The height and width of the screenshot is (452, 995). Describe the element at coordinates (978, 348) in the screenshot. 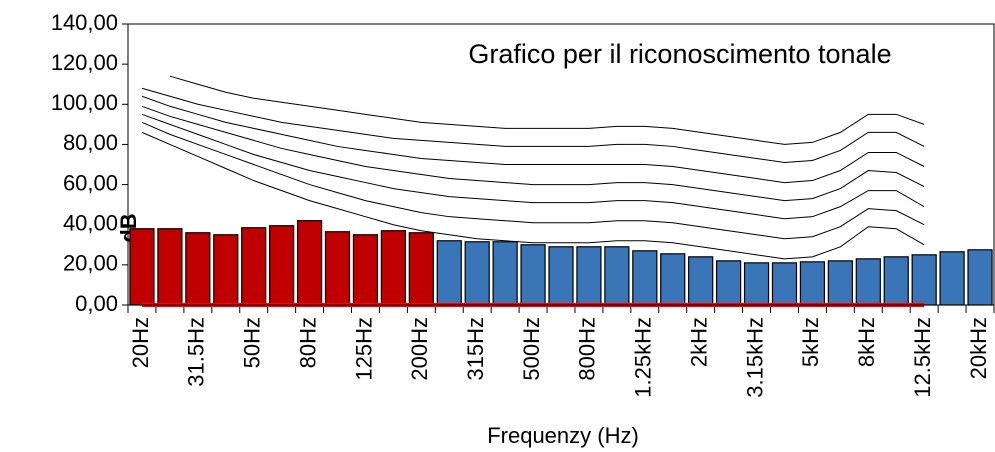

I see `x-tick-label: 20kHz` at that location.